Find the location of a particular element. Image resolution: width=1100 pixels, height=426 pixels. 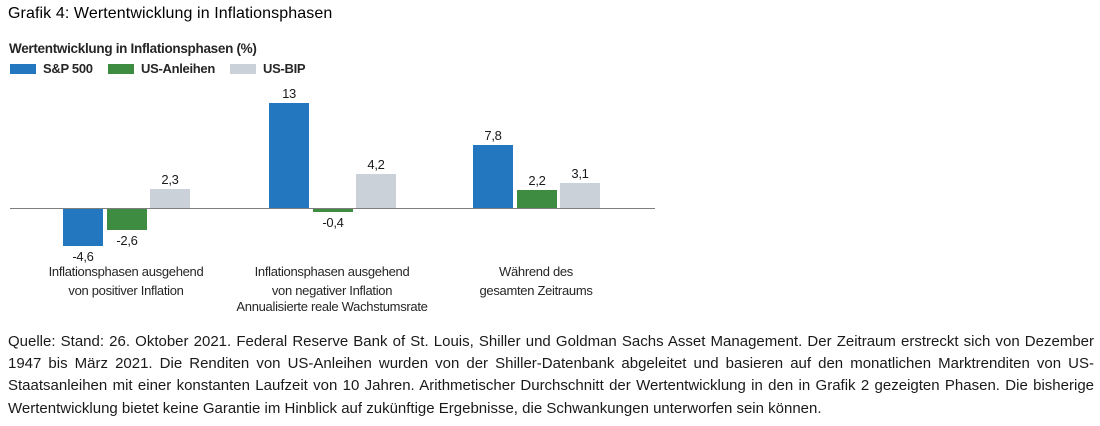

bar-us-anleihen-group2 is located at coordinates (333, 211).